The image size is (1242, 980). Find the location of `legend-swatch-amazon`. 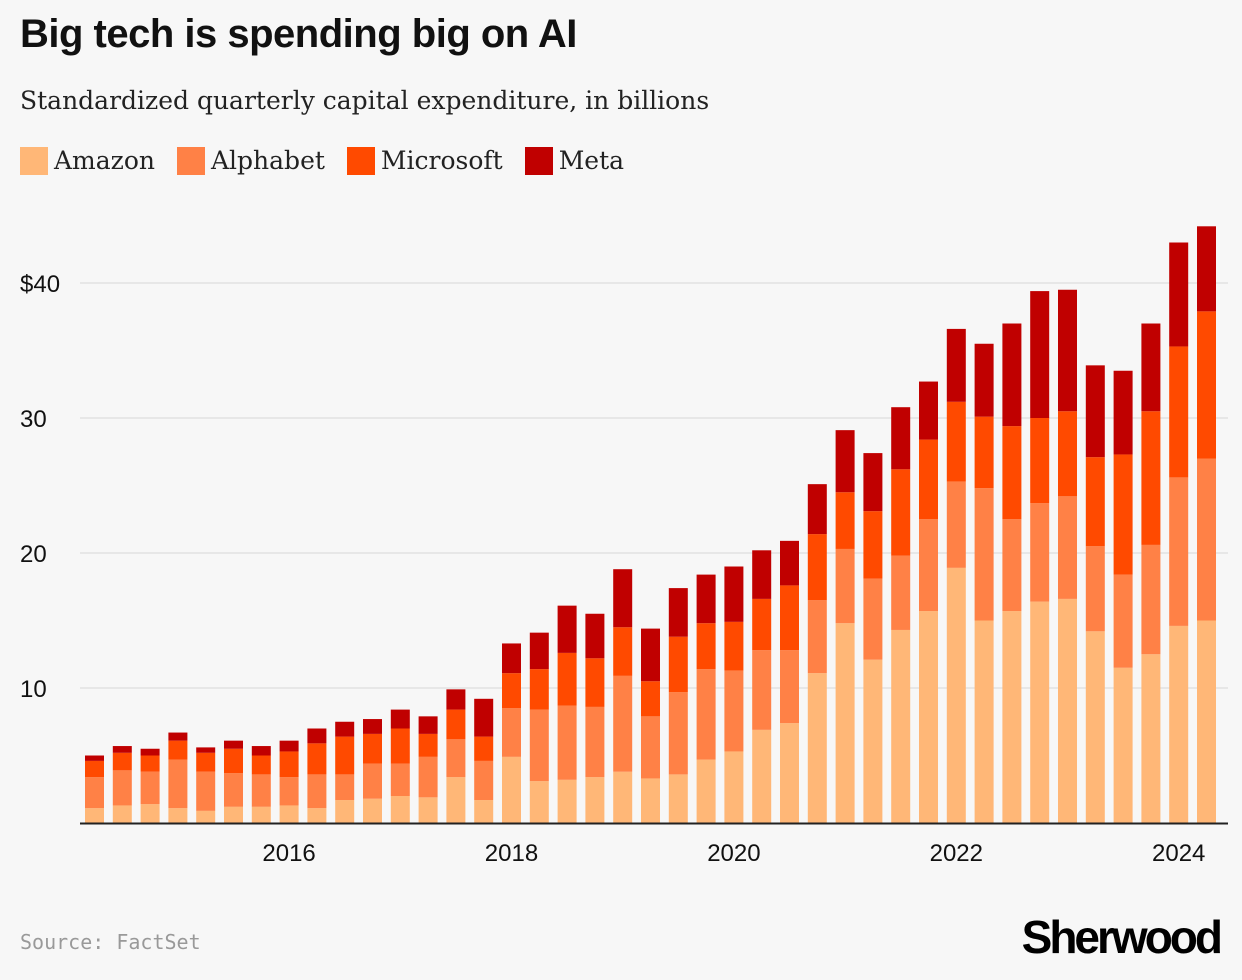

legend-swatch-amazon is located at coordinates (34, 160).